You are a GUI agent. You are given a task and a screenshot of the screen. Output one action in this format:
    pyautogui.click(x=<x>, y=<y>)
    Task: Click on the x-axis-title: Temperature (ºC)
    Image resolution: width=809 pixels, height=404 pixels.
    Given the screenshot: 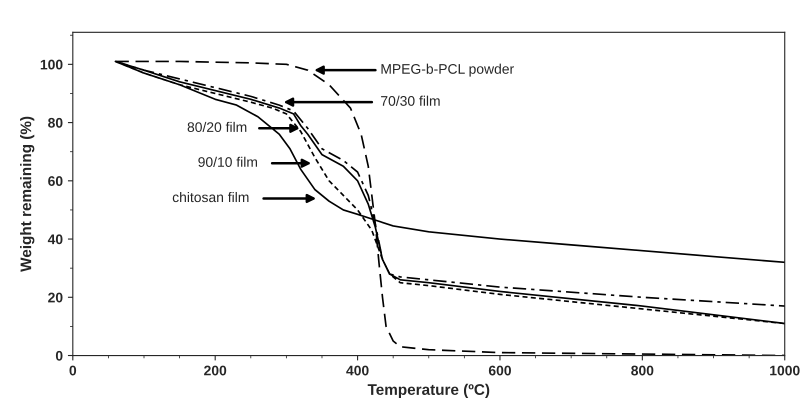 What is the action you would take?
    pyautogui.click(x=429, y=391)
    